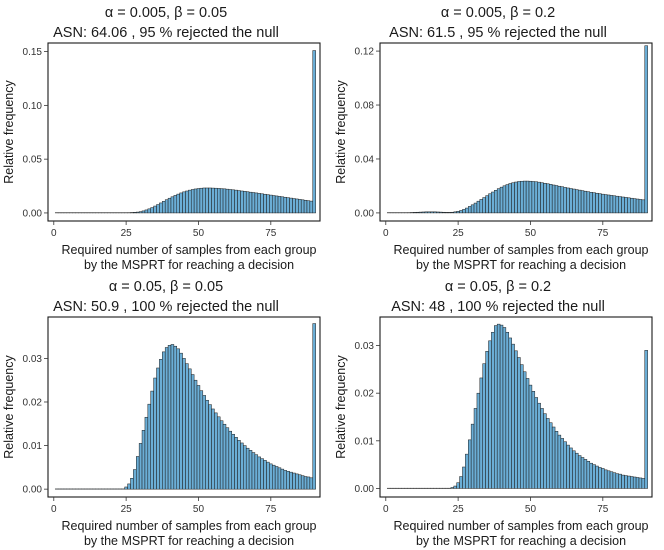 The width and height of the screenshot is (664, 550). What do you see at coordinates (481, 206) in the screenshot?
I see `bar-n33` at bounding box center [481, 206].